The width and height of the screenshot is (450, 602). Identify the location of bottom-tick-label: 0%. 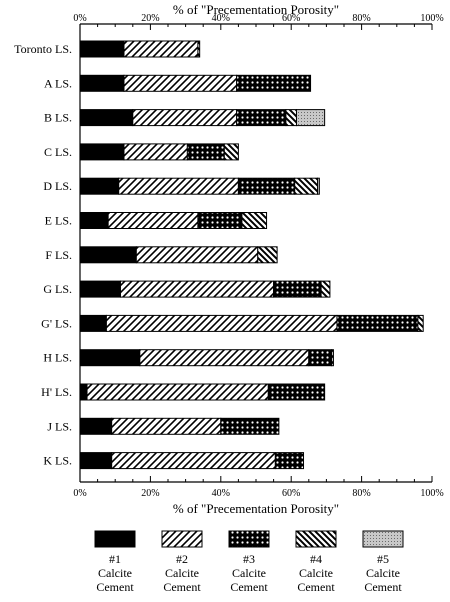
(79, 493).